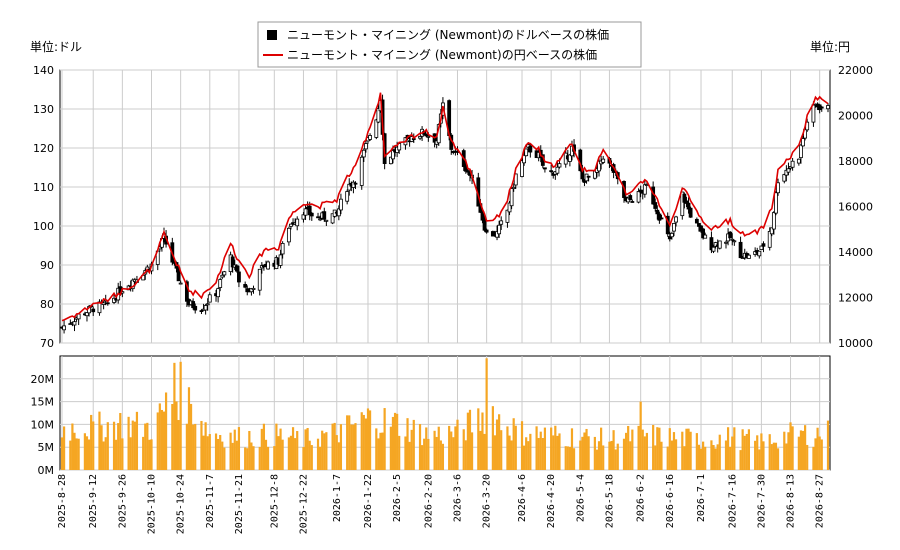 This screenshot has width=900, height=550. What do you see at coordinates (43, 109) in the screenshot?
I see `usd-tick-label: 130` at bounding box center [43, 109].